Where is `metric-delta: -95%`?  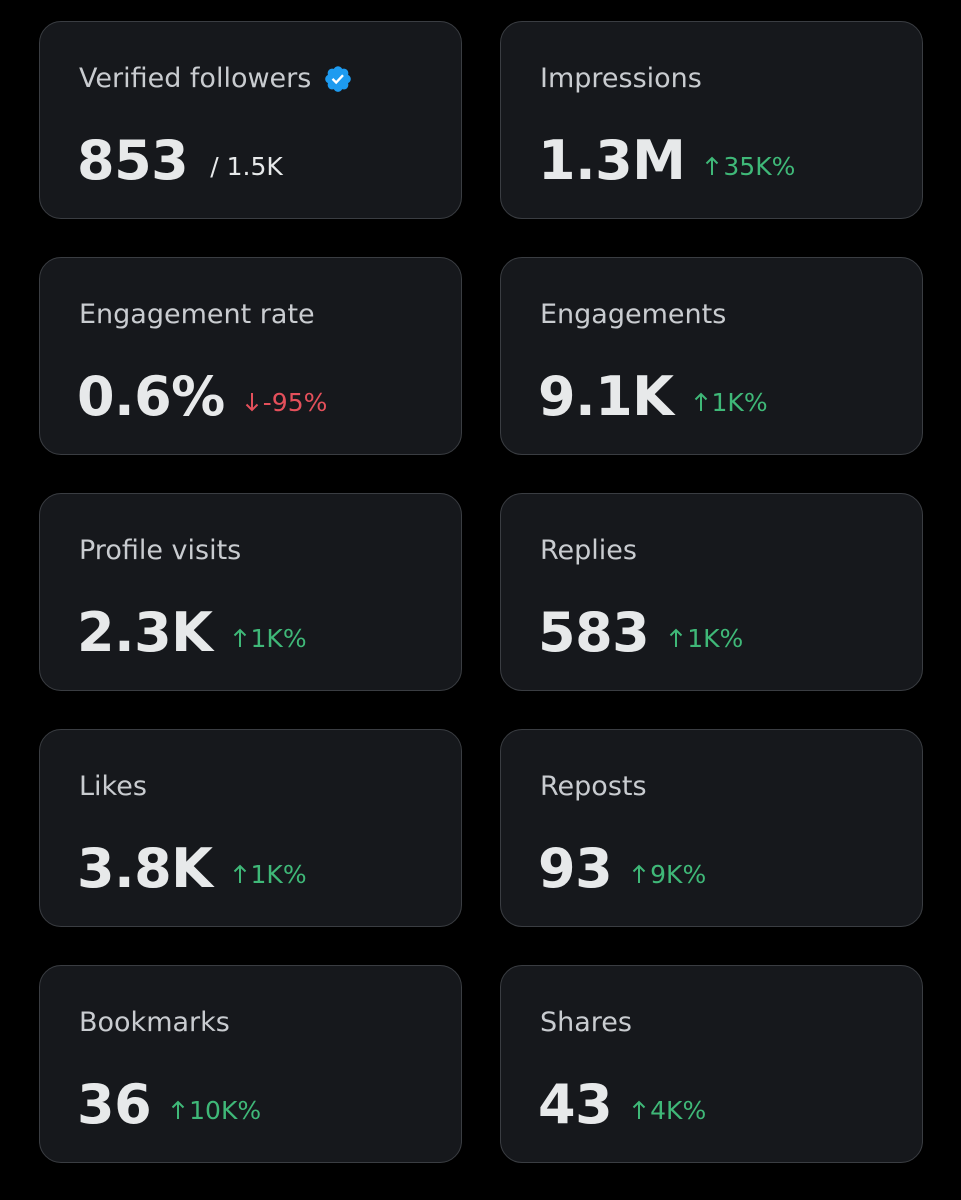 metric-delta: -95% is located at coordinates (286, 402).